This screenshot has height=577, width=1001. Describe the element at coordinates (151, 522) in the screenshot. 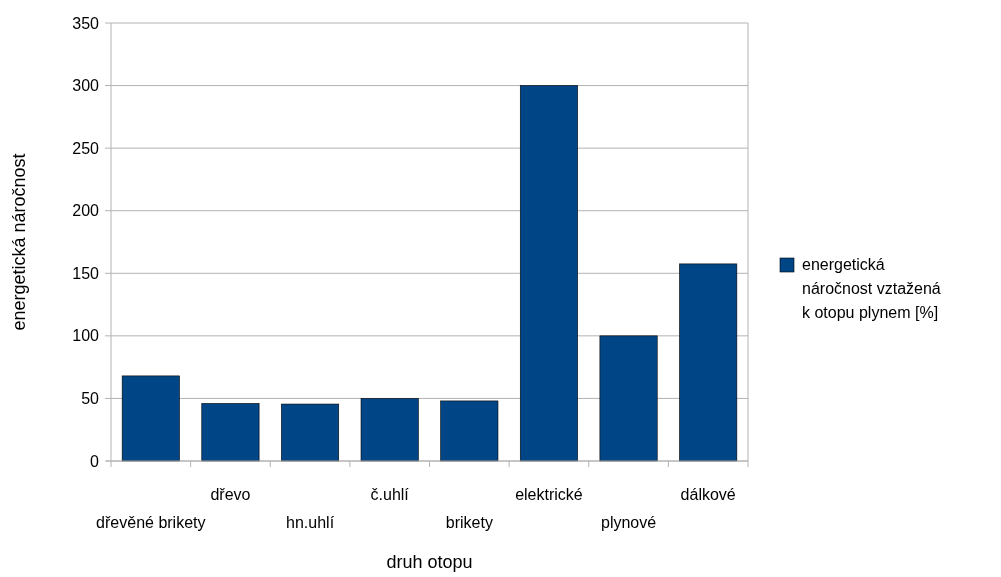

I see `x-tick-label: dřevěné brikety` at that location.